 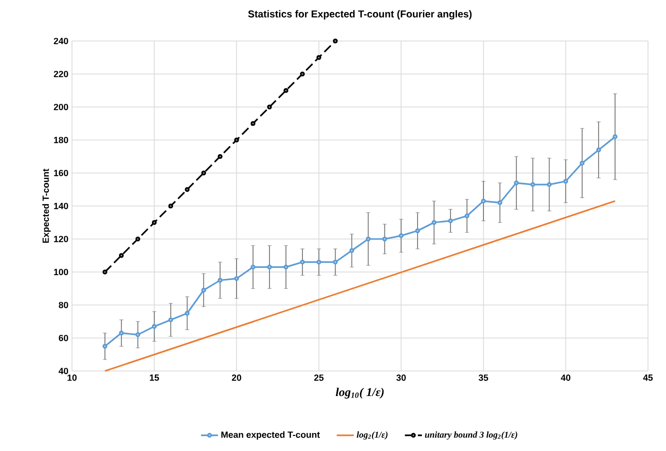 I want to click on y-axis-title: Expected T-count, so click(x=46, y=205).